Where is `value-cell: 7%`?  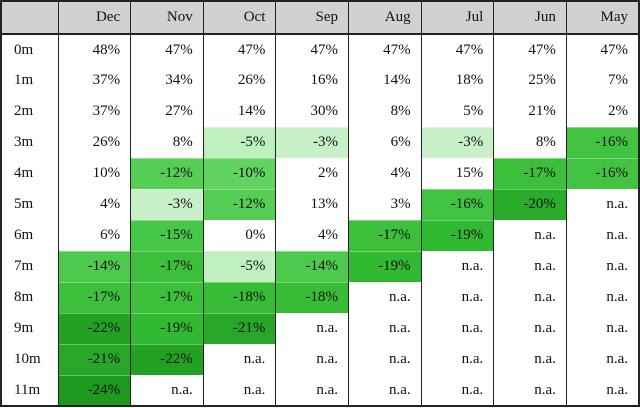
value-cell: 7% is located at coordinates (602, 80).